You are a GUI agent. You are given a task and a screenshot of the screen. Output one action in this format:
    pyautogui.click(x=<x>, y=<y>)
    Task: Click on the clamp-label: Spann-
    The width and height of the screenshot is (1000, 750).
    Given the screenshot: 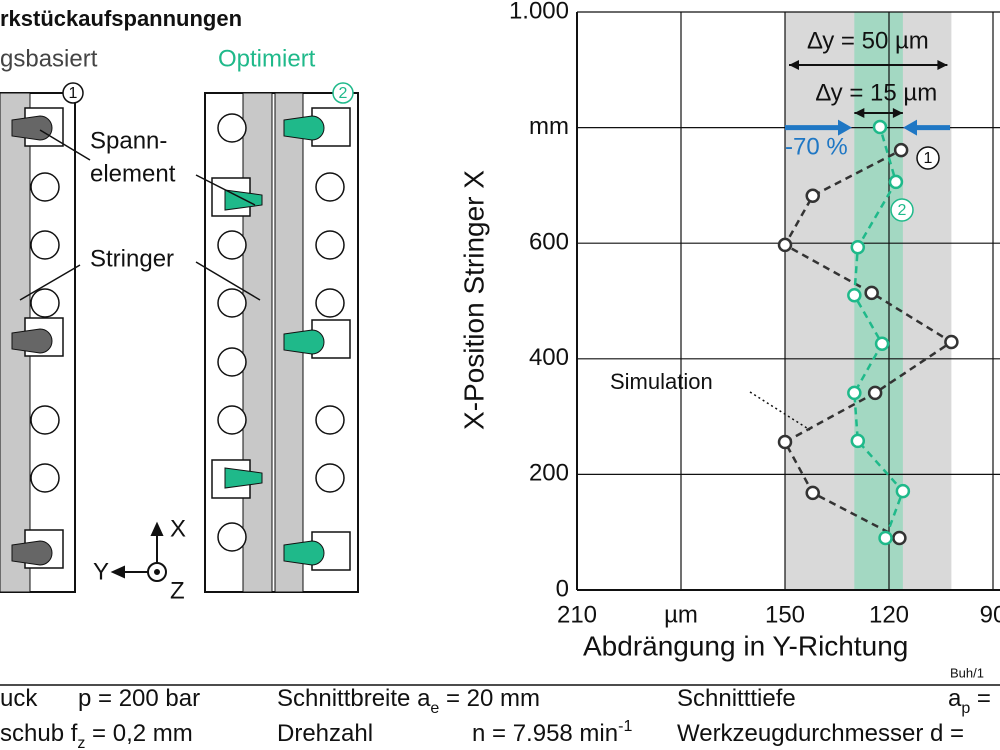 What is the action you would take?
    pyautogui.click(x=128, y=140)
    